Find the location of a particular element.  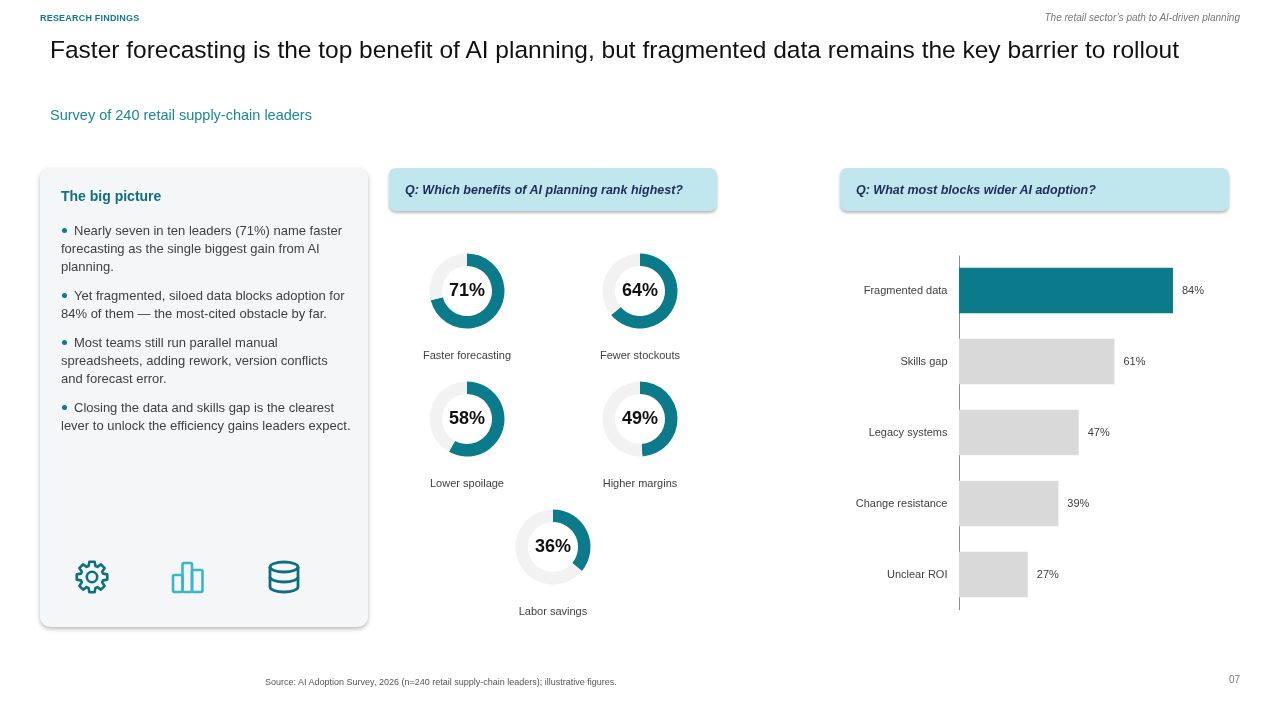

y-tick-label: Fragmented data is located at coordinates (906, 289).